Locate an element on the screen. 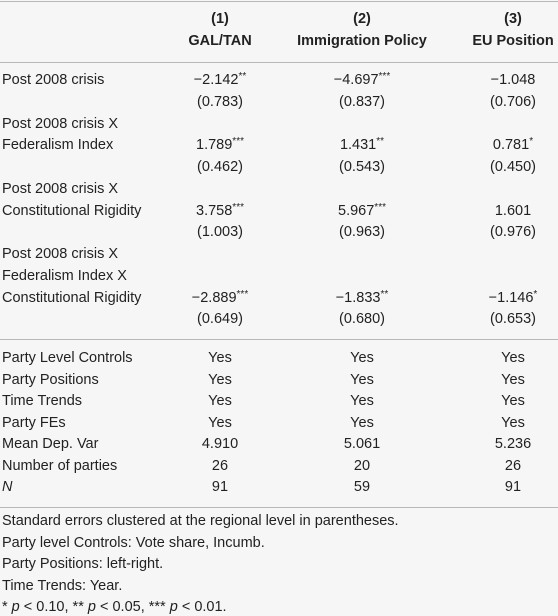 The image size is (558, 616). note-part: < 0.01. is located at coordinates (202, 607).